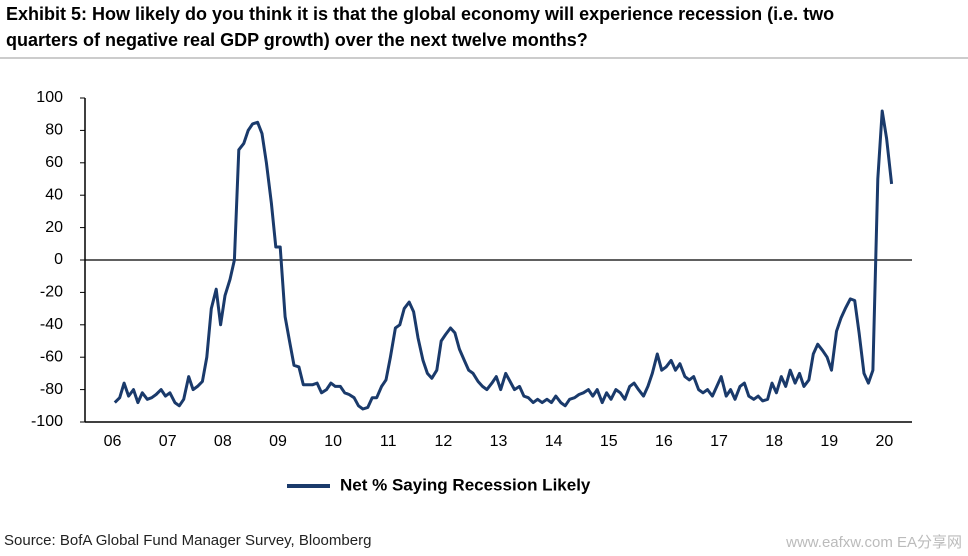  I want to click on x-tick-label: 19, so click(829, 441).